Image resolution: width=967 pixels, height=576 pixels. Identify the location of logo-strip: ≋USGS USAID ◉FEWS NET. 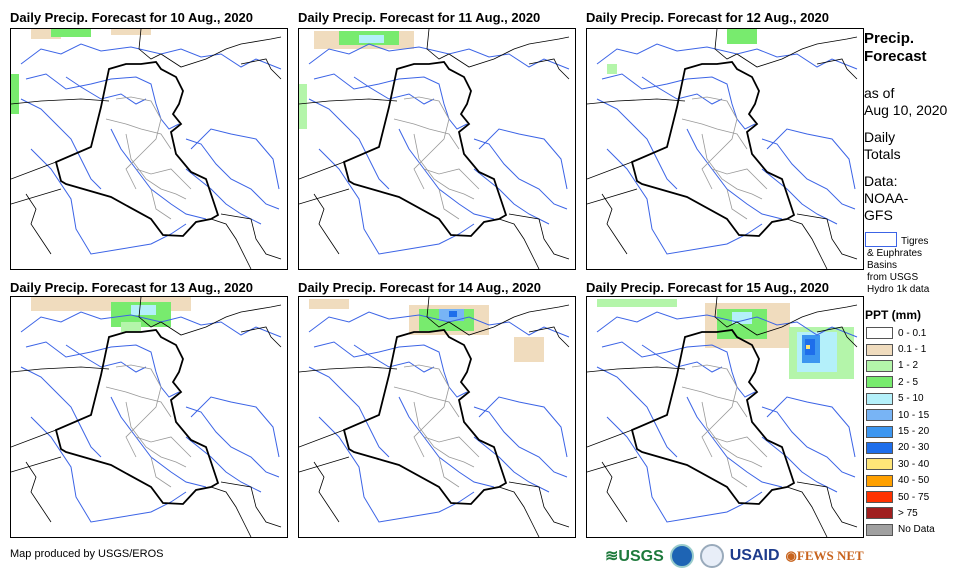
(734, 556).